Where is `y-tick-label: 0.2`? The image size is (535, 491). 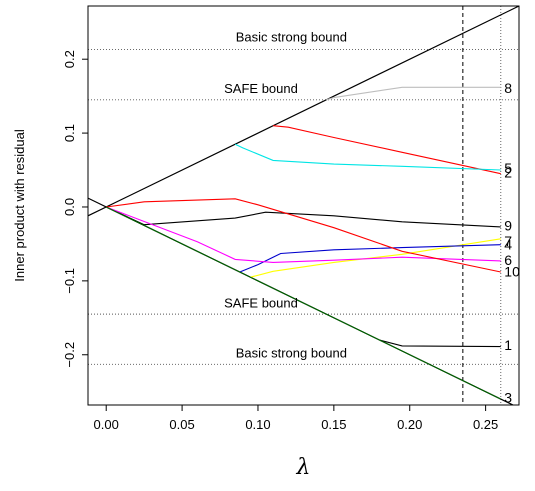 y-tick-label: 0.2 is located at coordinates (69, 59).